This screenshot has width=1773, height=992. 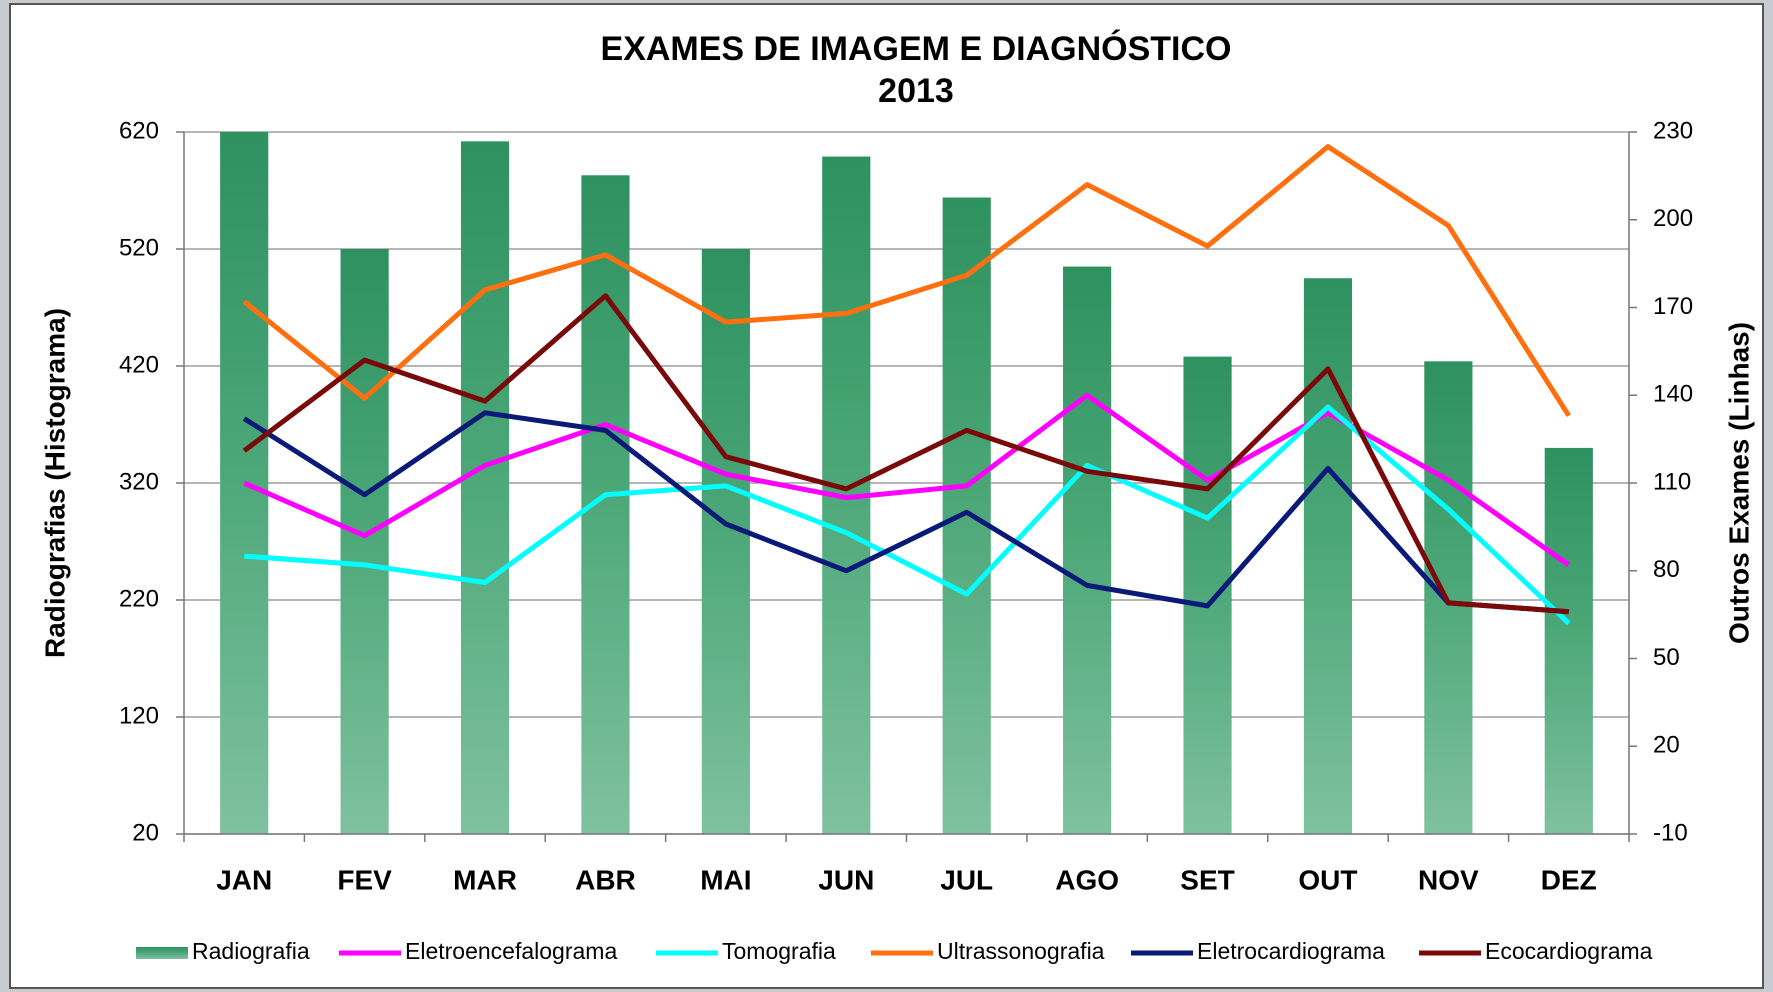 What do you see at coordinates (846, 879) in the screenshot?
I see `x-tick-label: JUN` at bounding box center [846, 879].